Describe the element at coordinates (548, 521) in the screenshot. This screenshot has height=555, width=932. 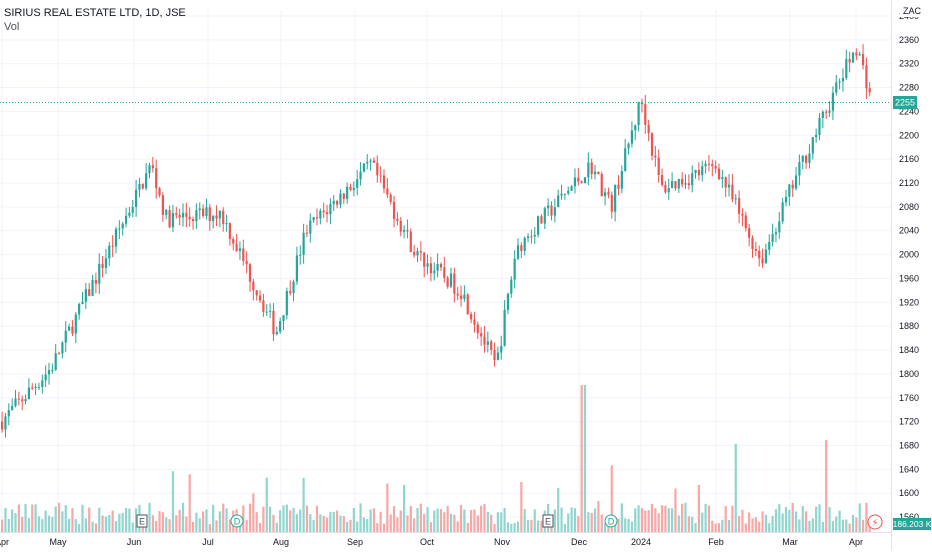
I see `earnings-marker: E` at that location.